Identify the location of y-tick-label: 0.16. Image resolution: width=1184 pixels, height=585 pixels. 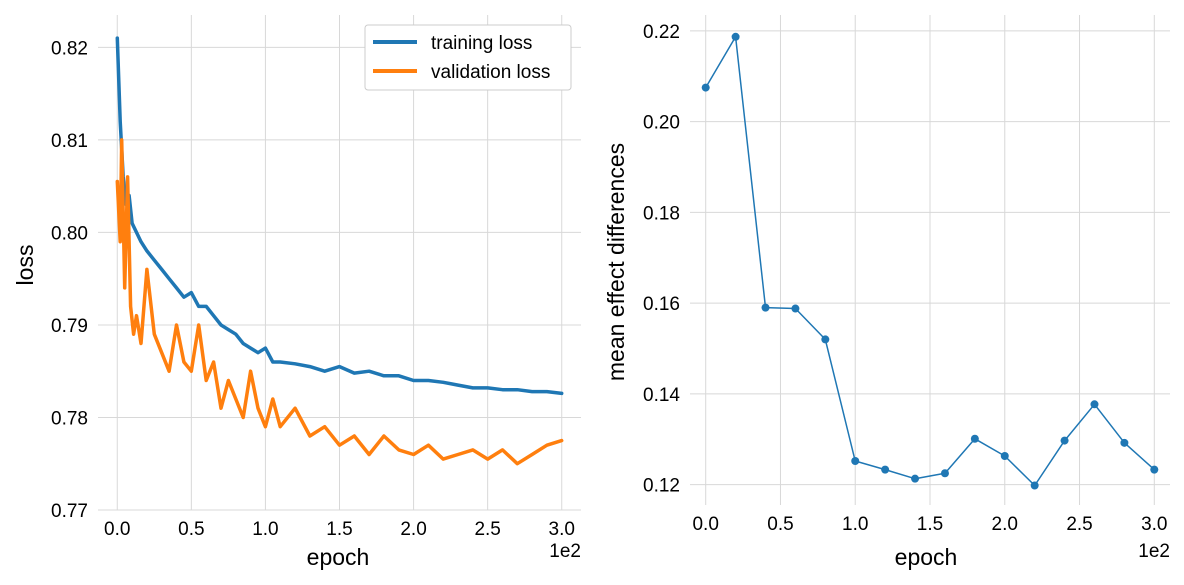
(661, 304).